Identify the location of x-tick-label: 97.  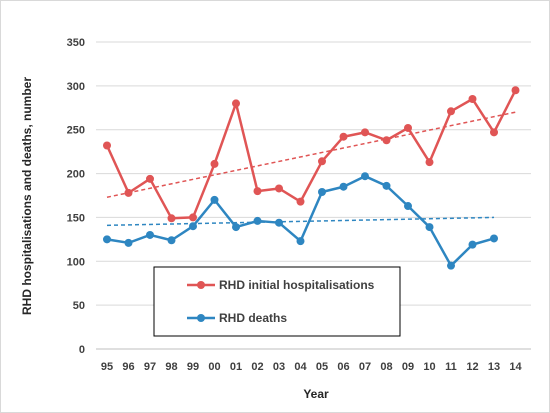
(150, 367).